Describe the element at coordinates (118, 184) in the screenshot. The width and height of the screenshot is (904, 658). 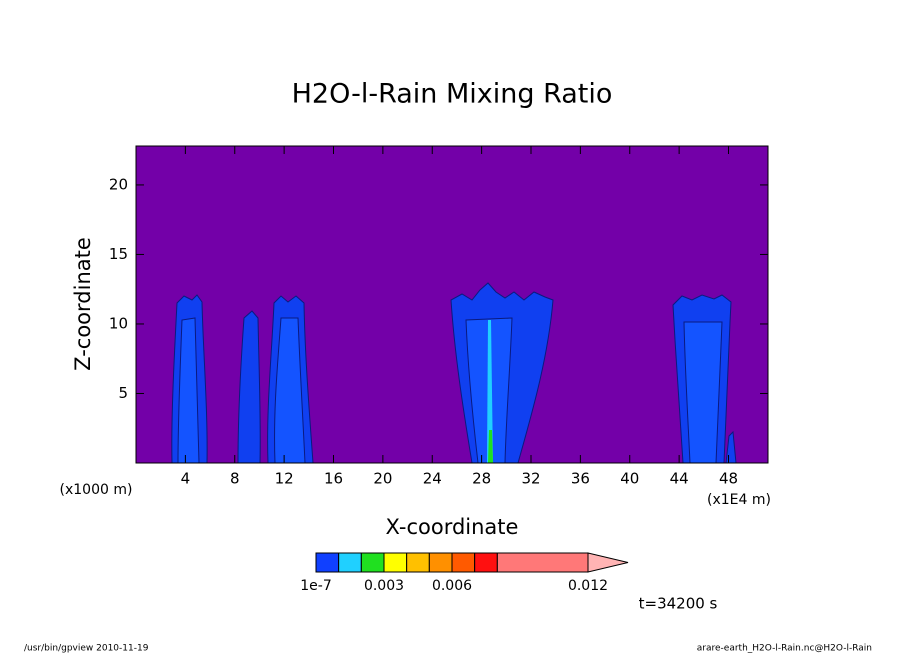
I see `y-tick-label: 20` at that location.